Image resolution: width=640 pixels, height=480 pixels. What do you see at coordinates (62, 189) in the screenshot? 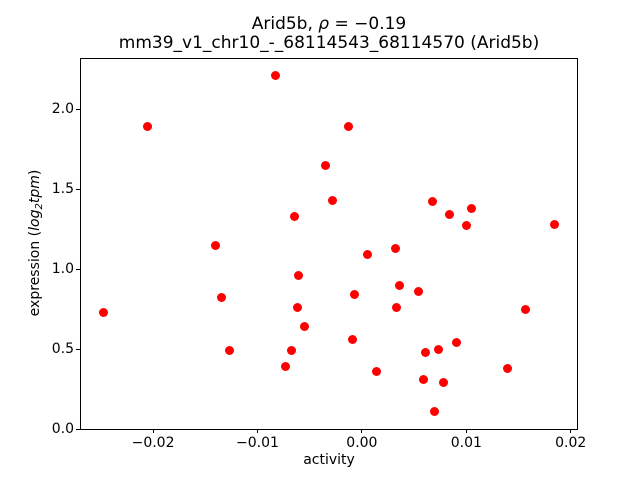
I see `y-tick-label: 1.5` at bounding box center [62, 189].